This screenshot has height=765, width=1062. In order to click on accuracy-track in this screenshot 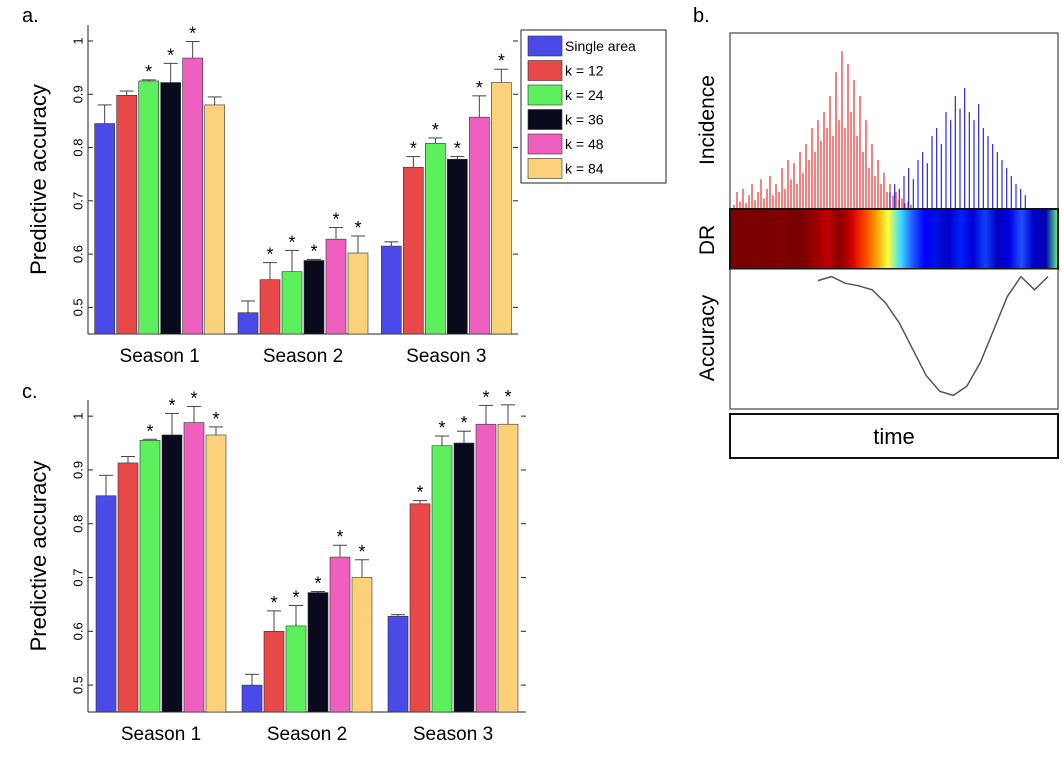, I will do `click(894, 339)`.